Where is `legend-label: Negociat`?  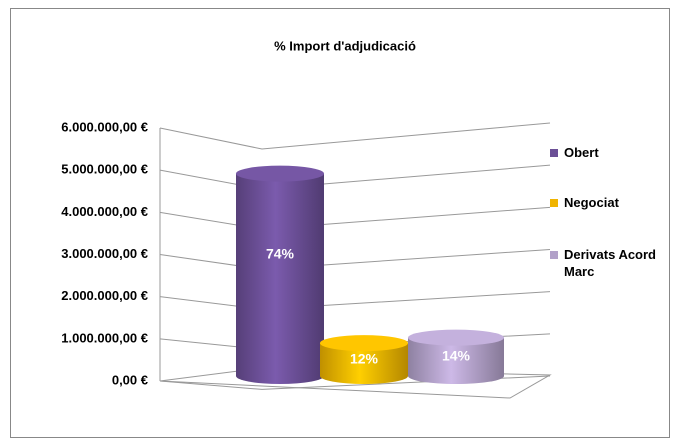 legend-label: Negociat is located at coordinates (591, 202).